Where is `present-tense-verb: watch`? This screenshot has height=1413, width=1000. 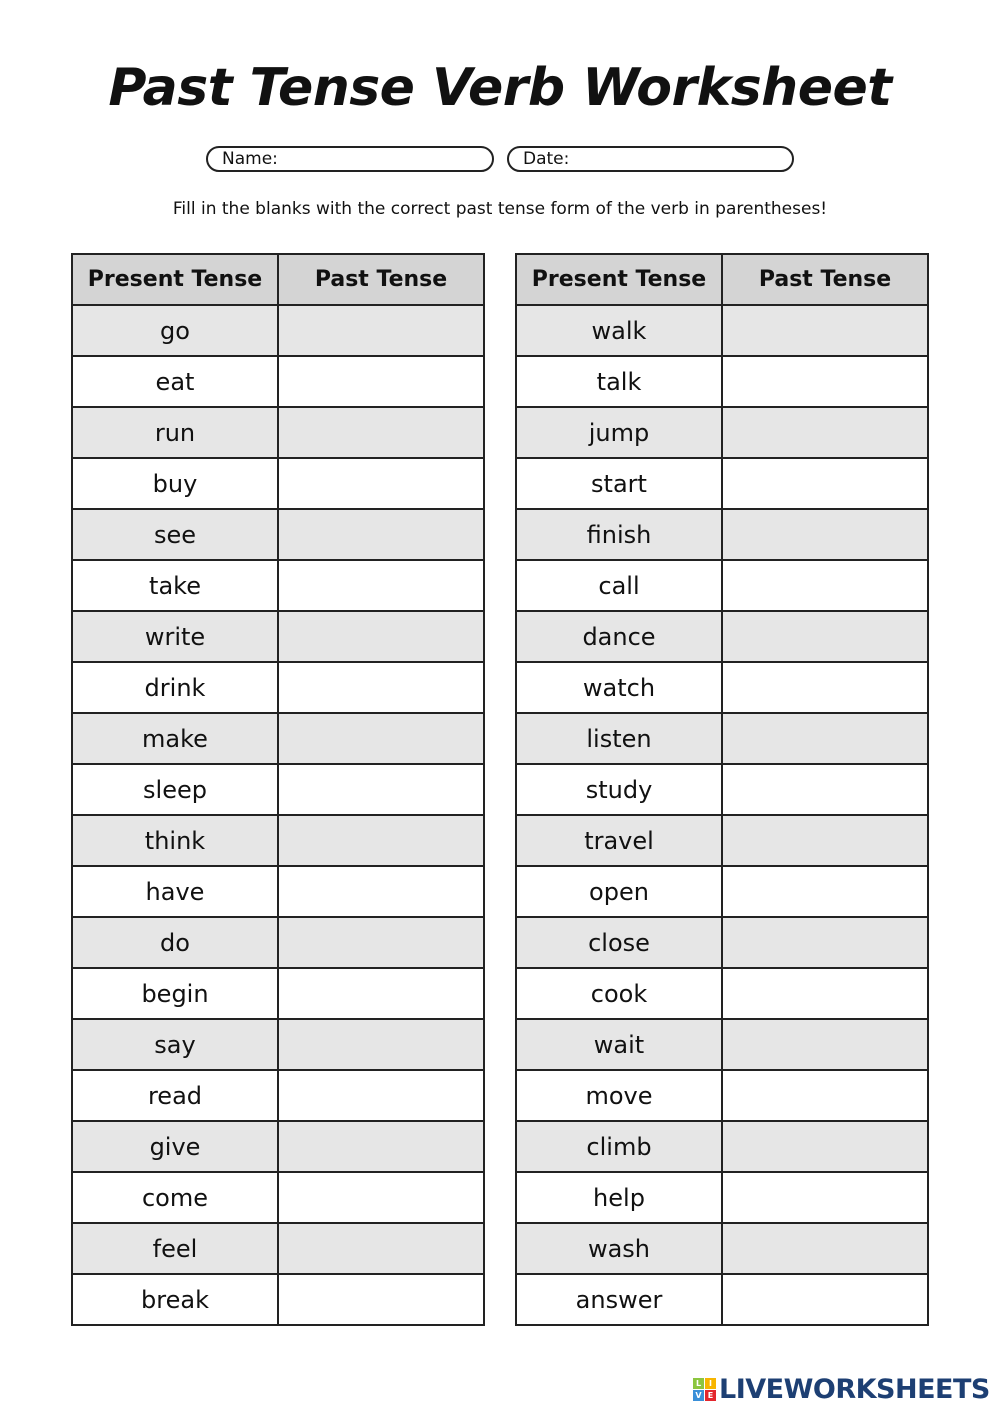
present-tense-verb: watch is located at coordinates (619, 687).